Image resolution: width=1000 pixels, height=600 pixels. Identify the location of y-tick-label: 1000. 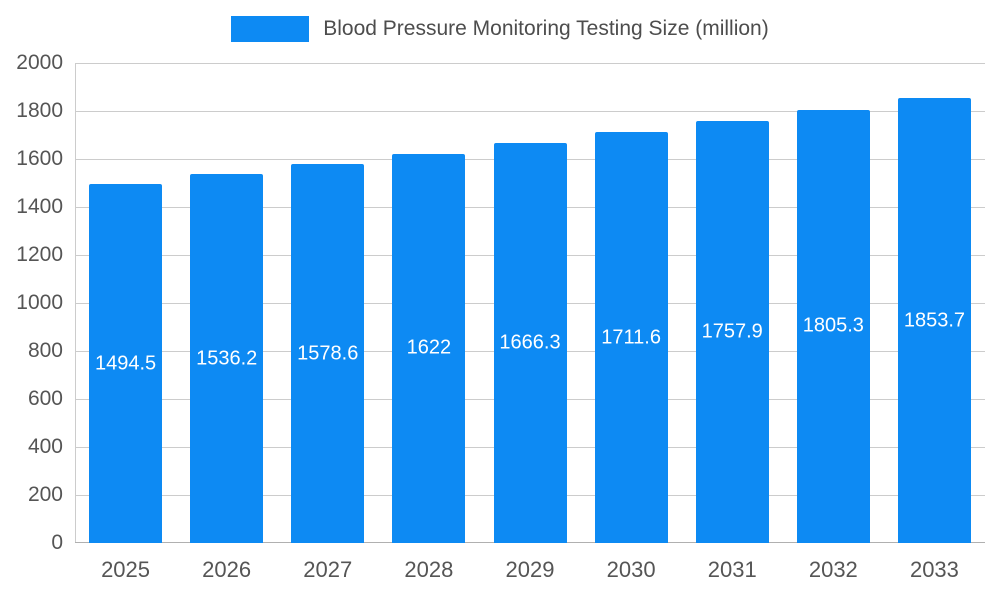
(39, 302).